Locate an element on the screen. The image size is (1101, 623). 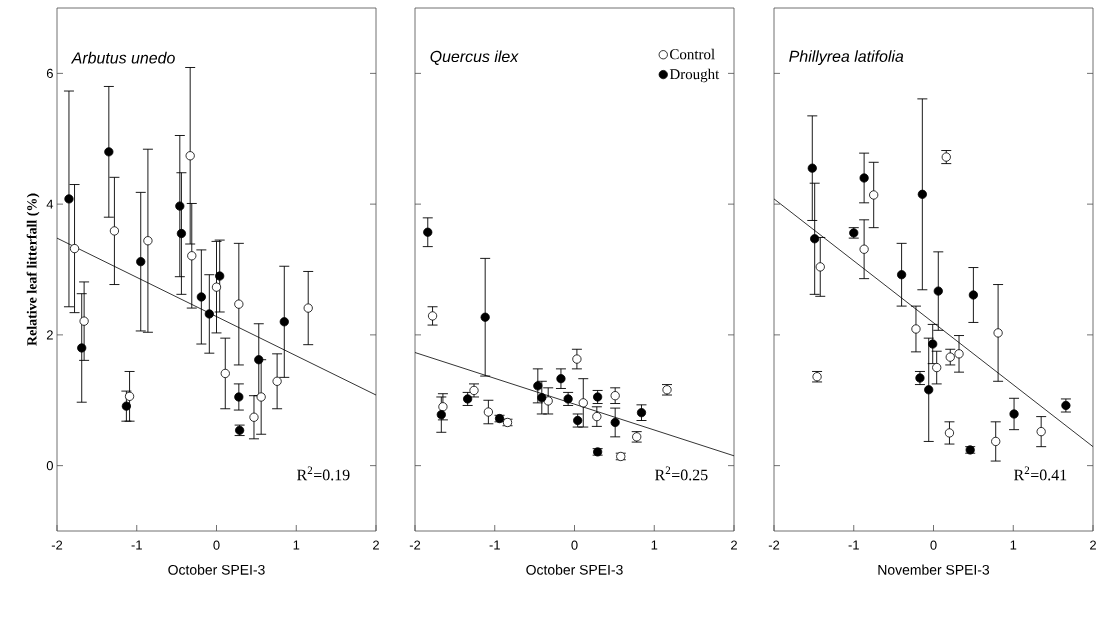
annotation: R$^{2}$=0.25 is located at coordinates (681, 473).